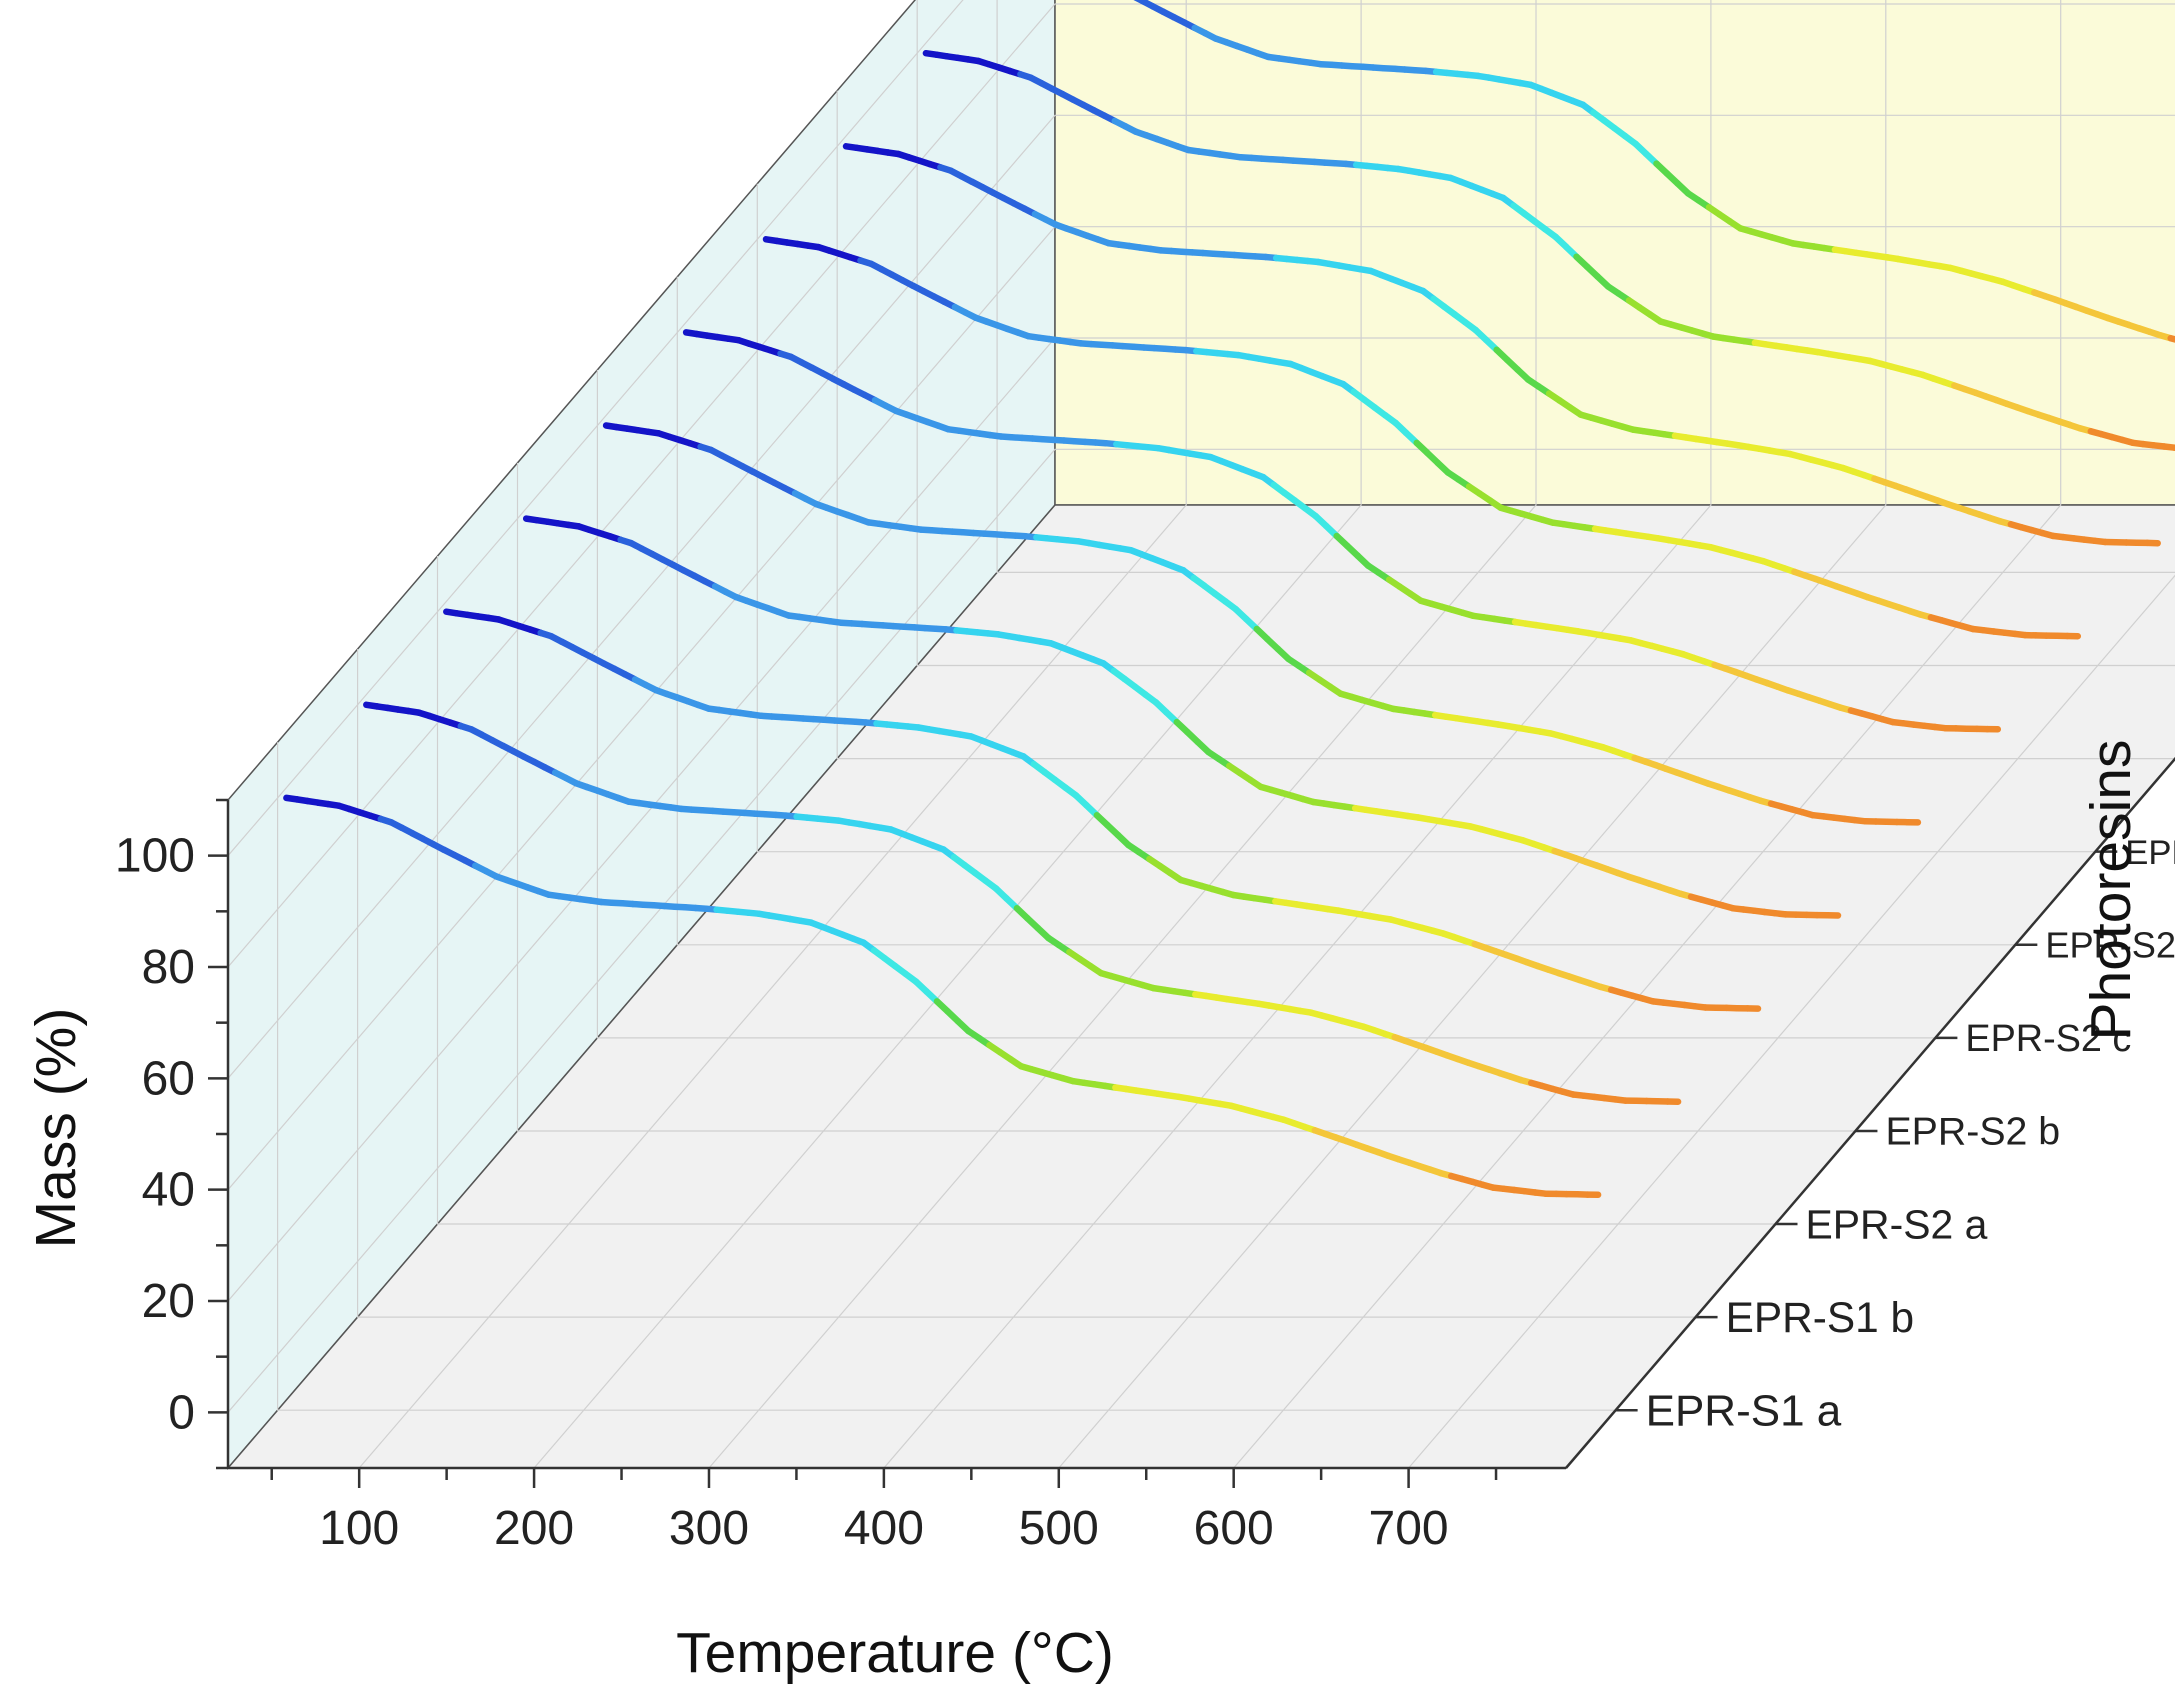 This screenshot has height=1707, width=2175. What do you see at coordinates (2048, 1039) in the screenshot?
I see `z-tick-label: EPR-S2 c` at bounding box center [2048, 1039].